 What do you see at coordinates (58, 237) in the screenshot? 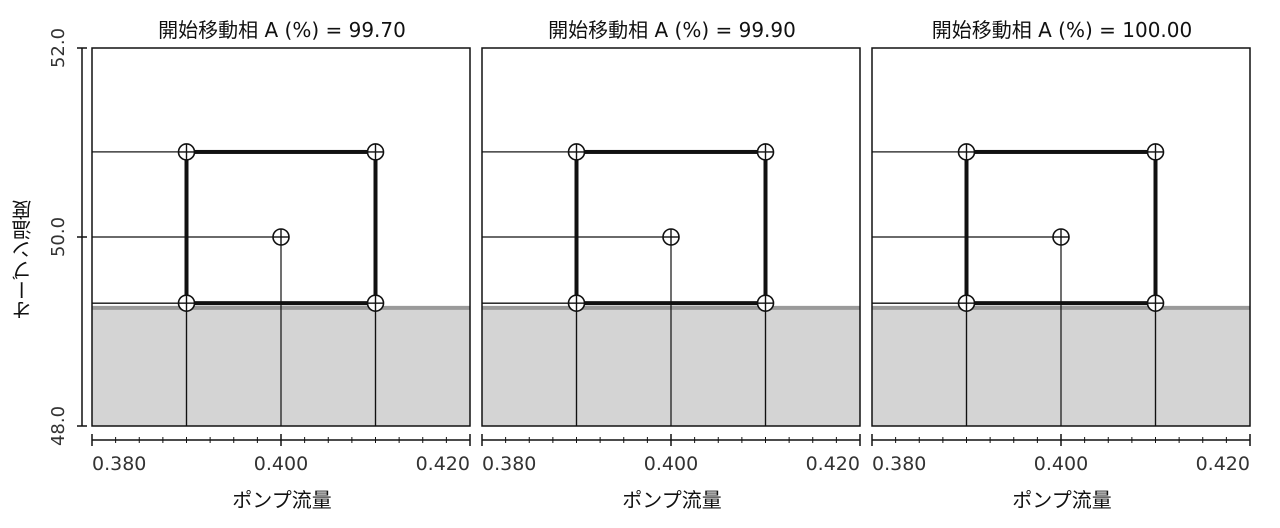
I see `y-tick-label-1: 50.0` at bounding box center [58, 237].